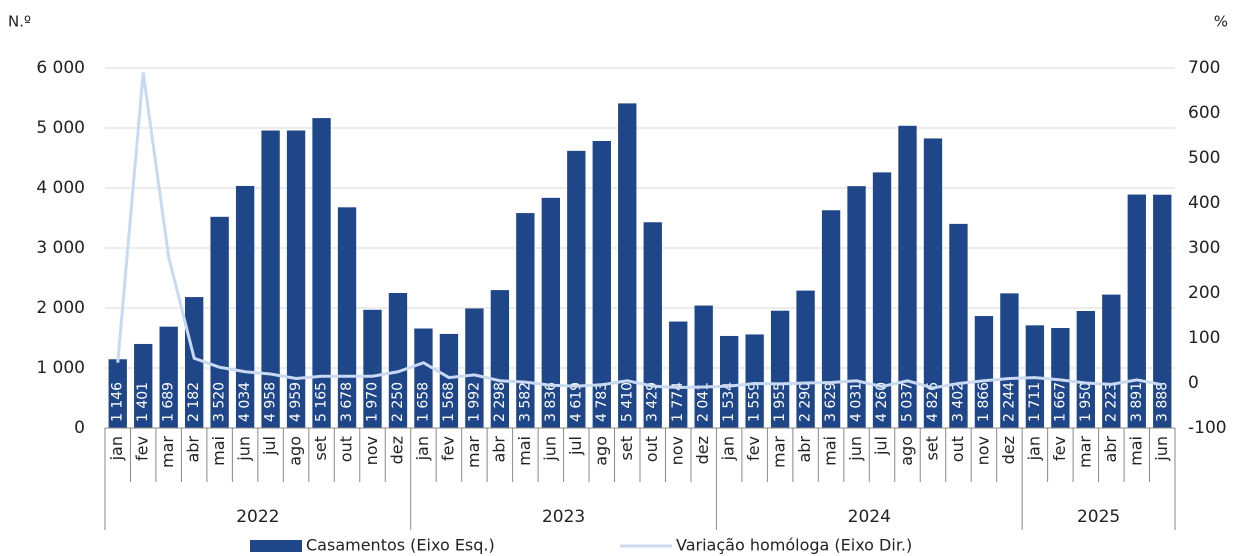 The height and width of the screenshot is (556, 1244). Describe the element at coordinates (984, 402) in the screenshot. I see `value-label: 1 866` at that location.